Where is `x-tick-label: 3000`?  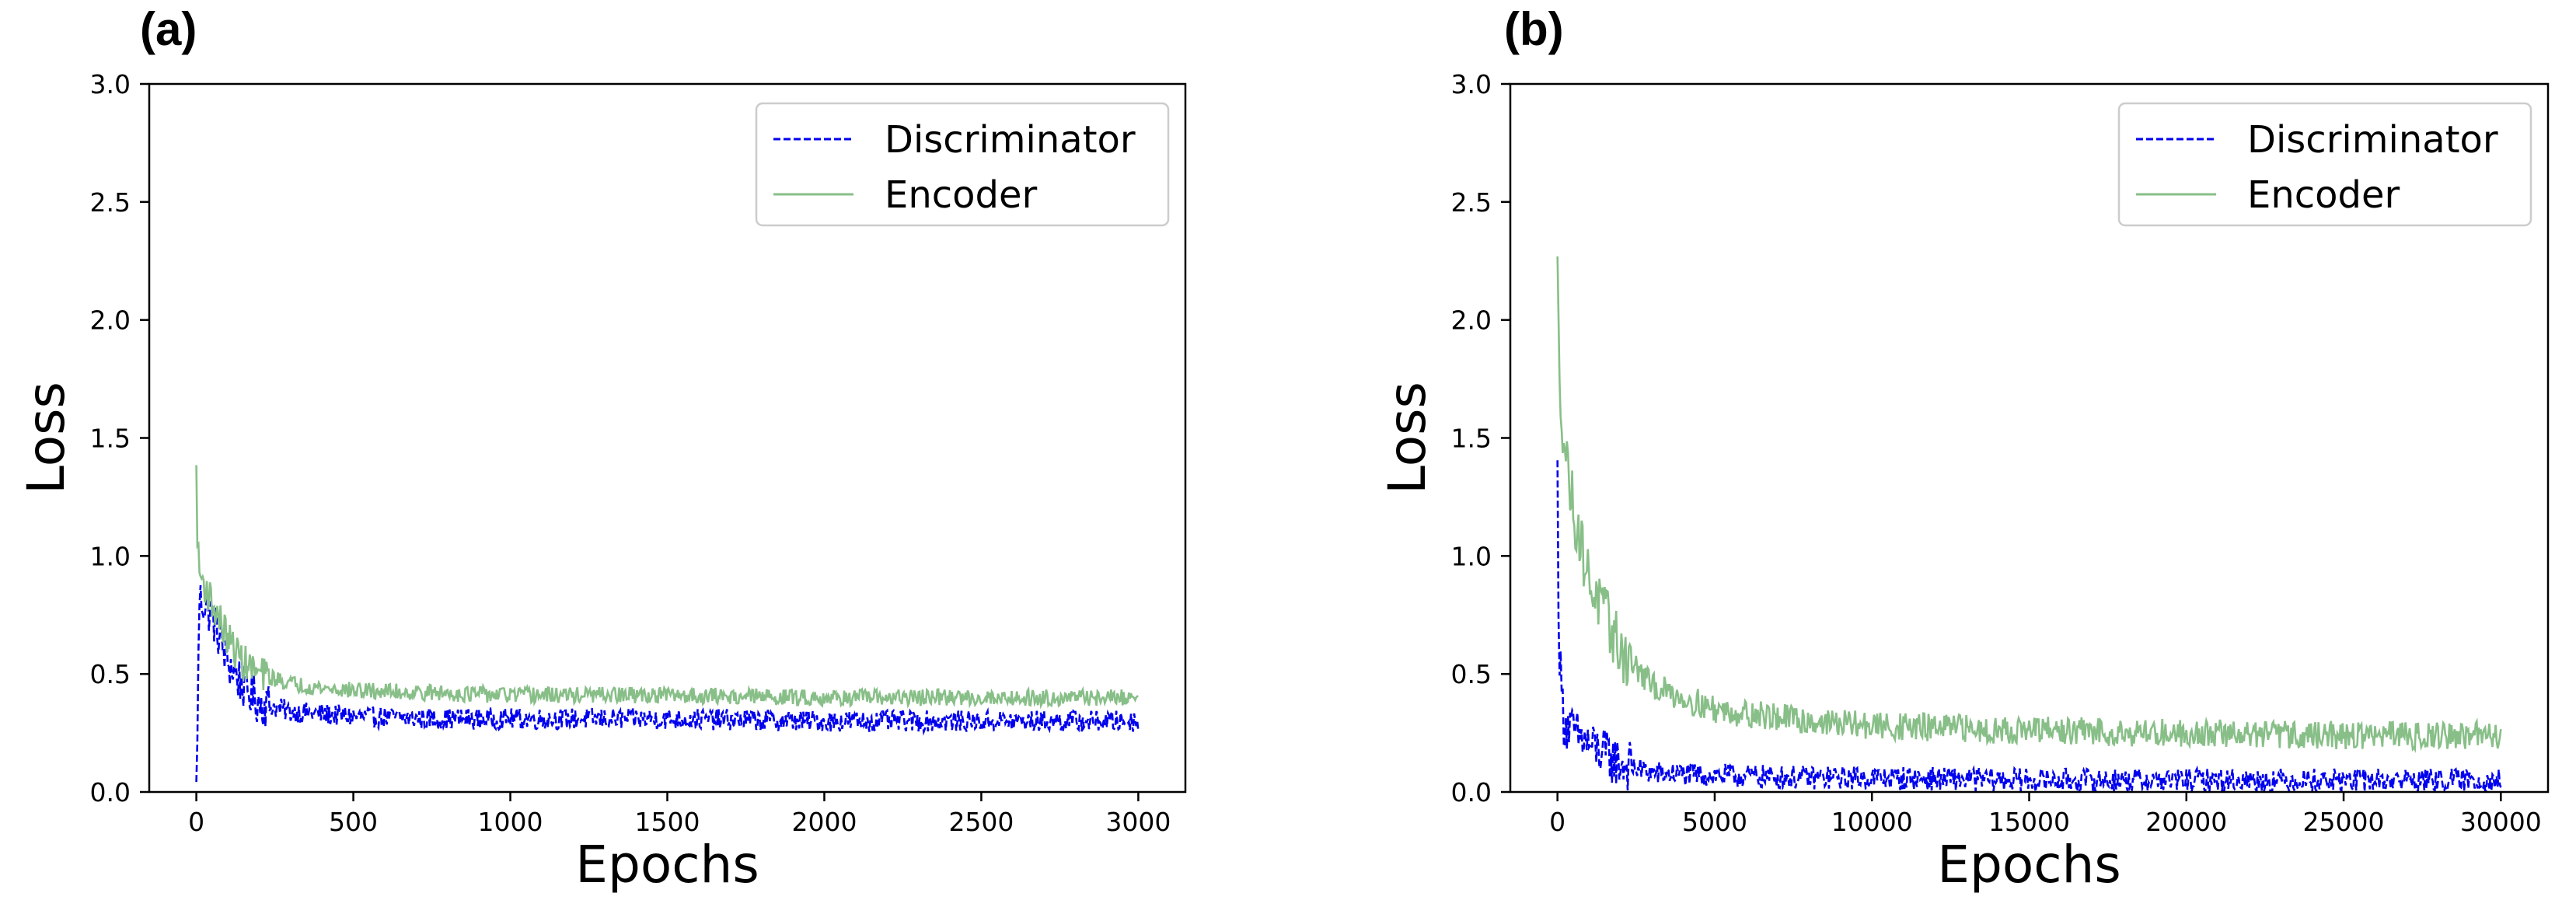
x-tick-label: 3000 is located at coordinates (1138, 822).